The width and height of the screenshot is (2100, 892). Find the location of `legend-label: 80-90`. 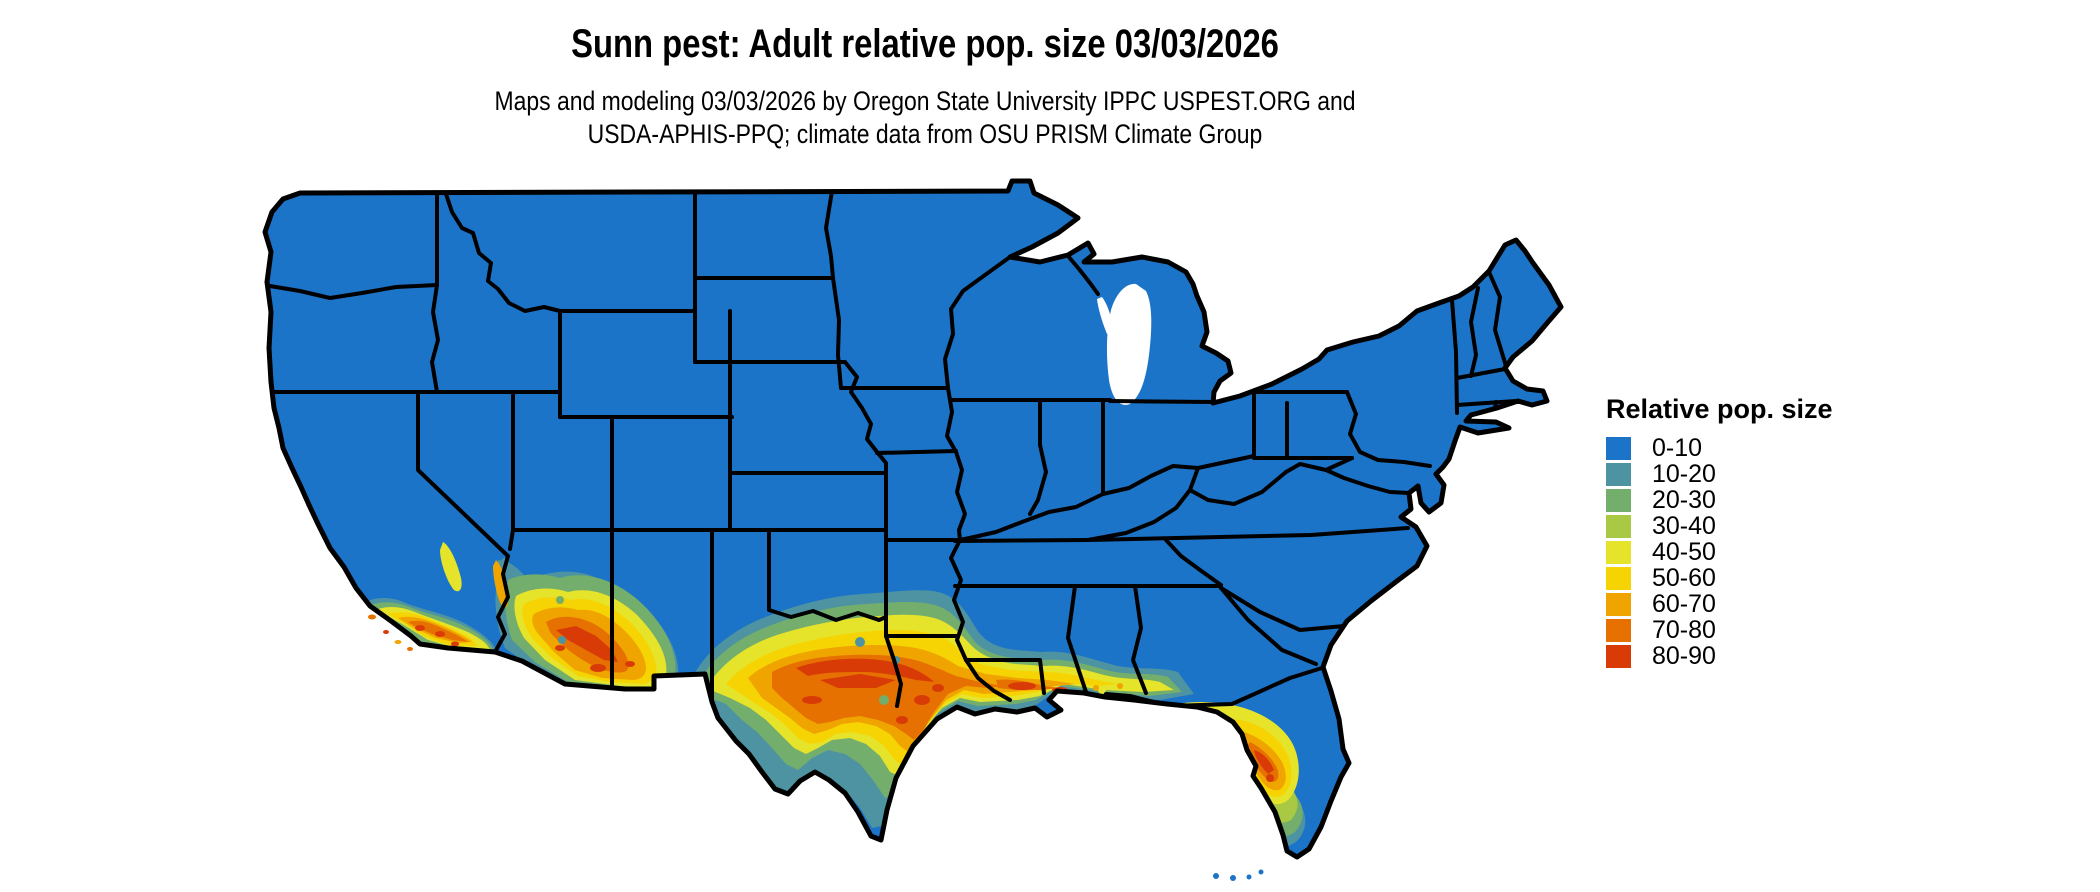

legend-label: 80-90 is located at coordinates (1684, 655).